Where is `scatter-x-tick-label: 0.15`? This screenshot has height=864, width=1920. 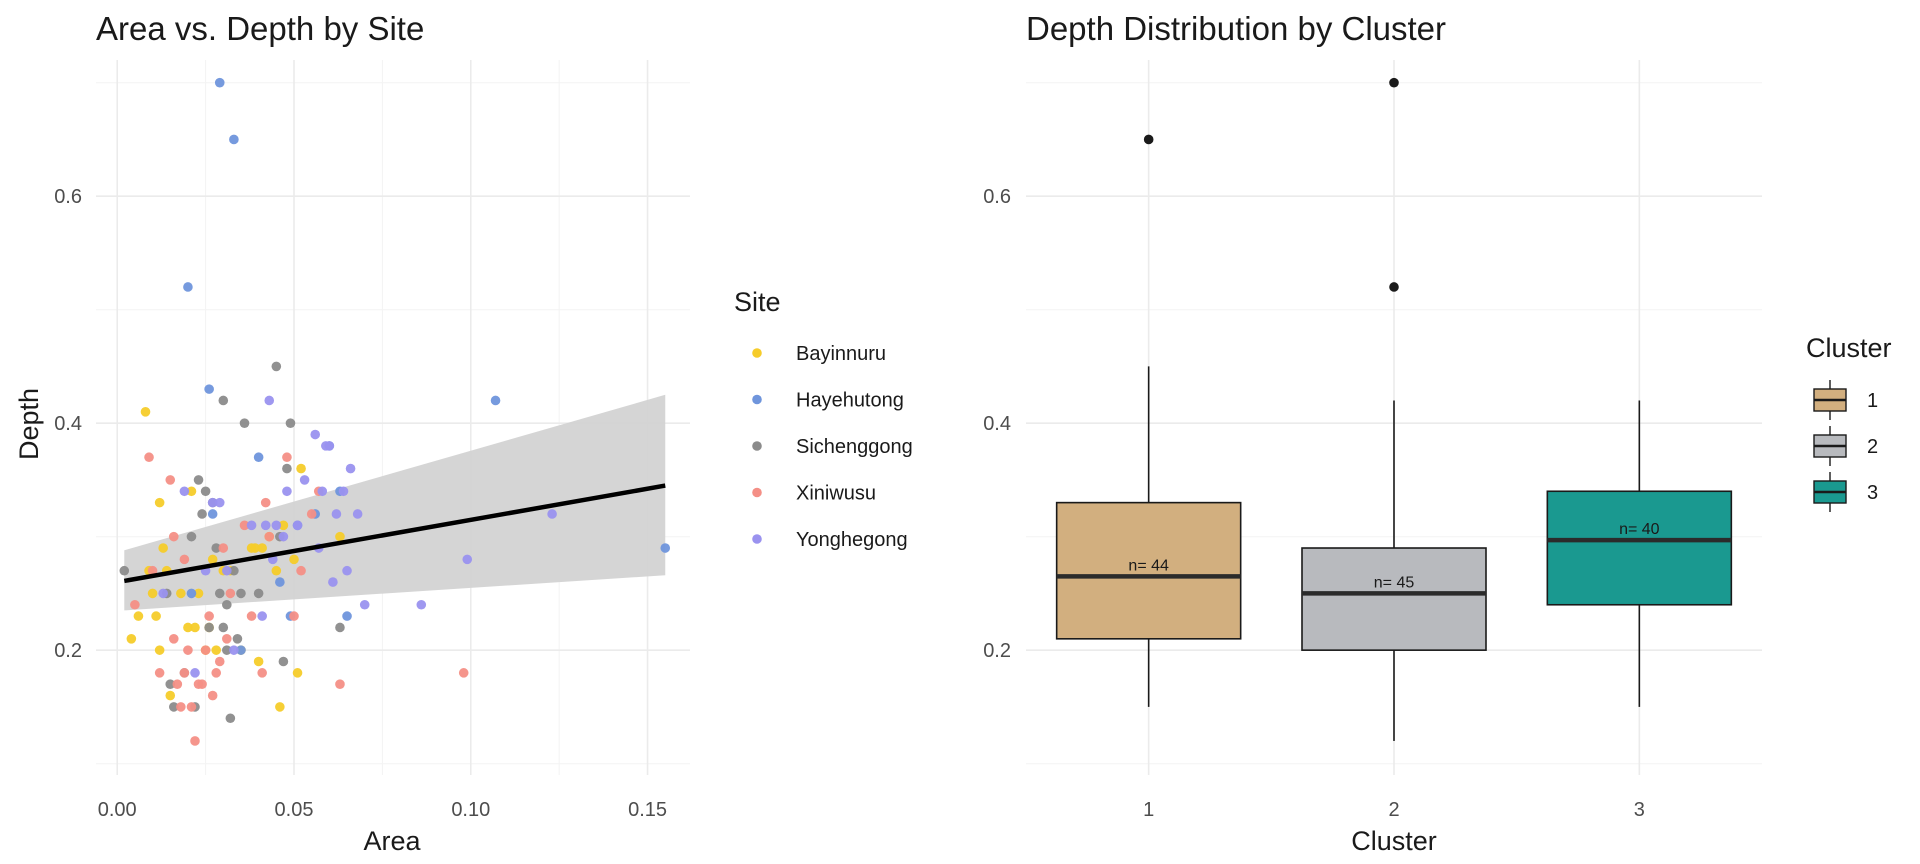
scatter-x-tick-label: 0.15 is located at coordinates (647, 810).